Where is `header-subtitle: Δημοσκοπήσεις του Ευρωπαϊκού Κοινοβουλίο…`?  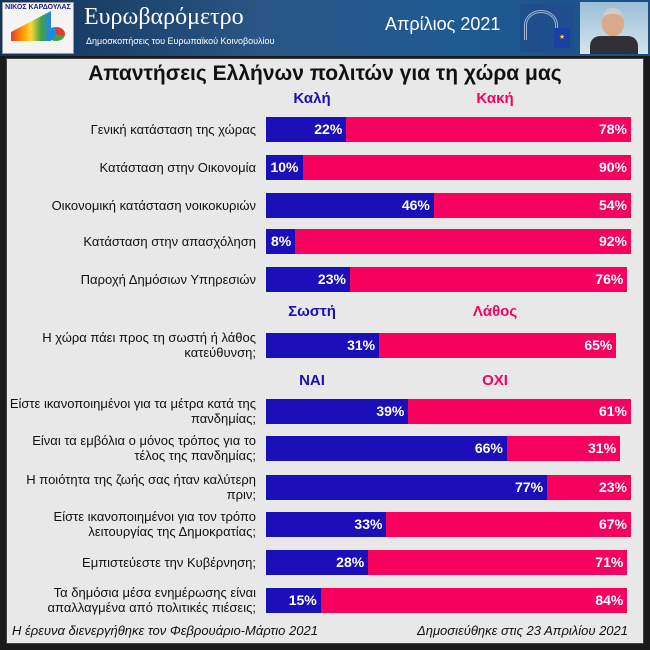
header-subtitle: Δημοσκοπήσεις του Ευρωπαϊκού Κοινοβουλίο… is located at coordinates (180, 41).